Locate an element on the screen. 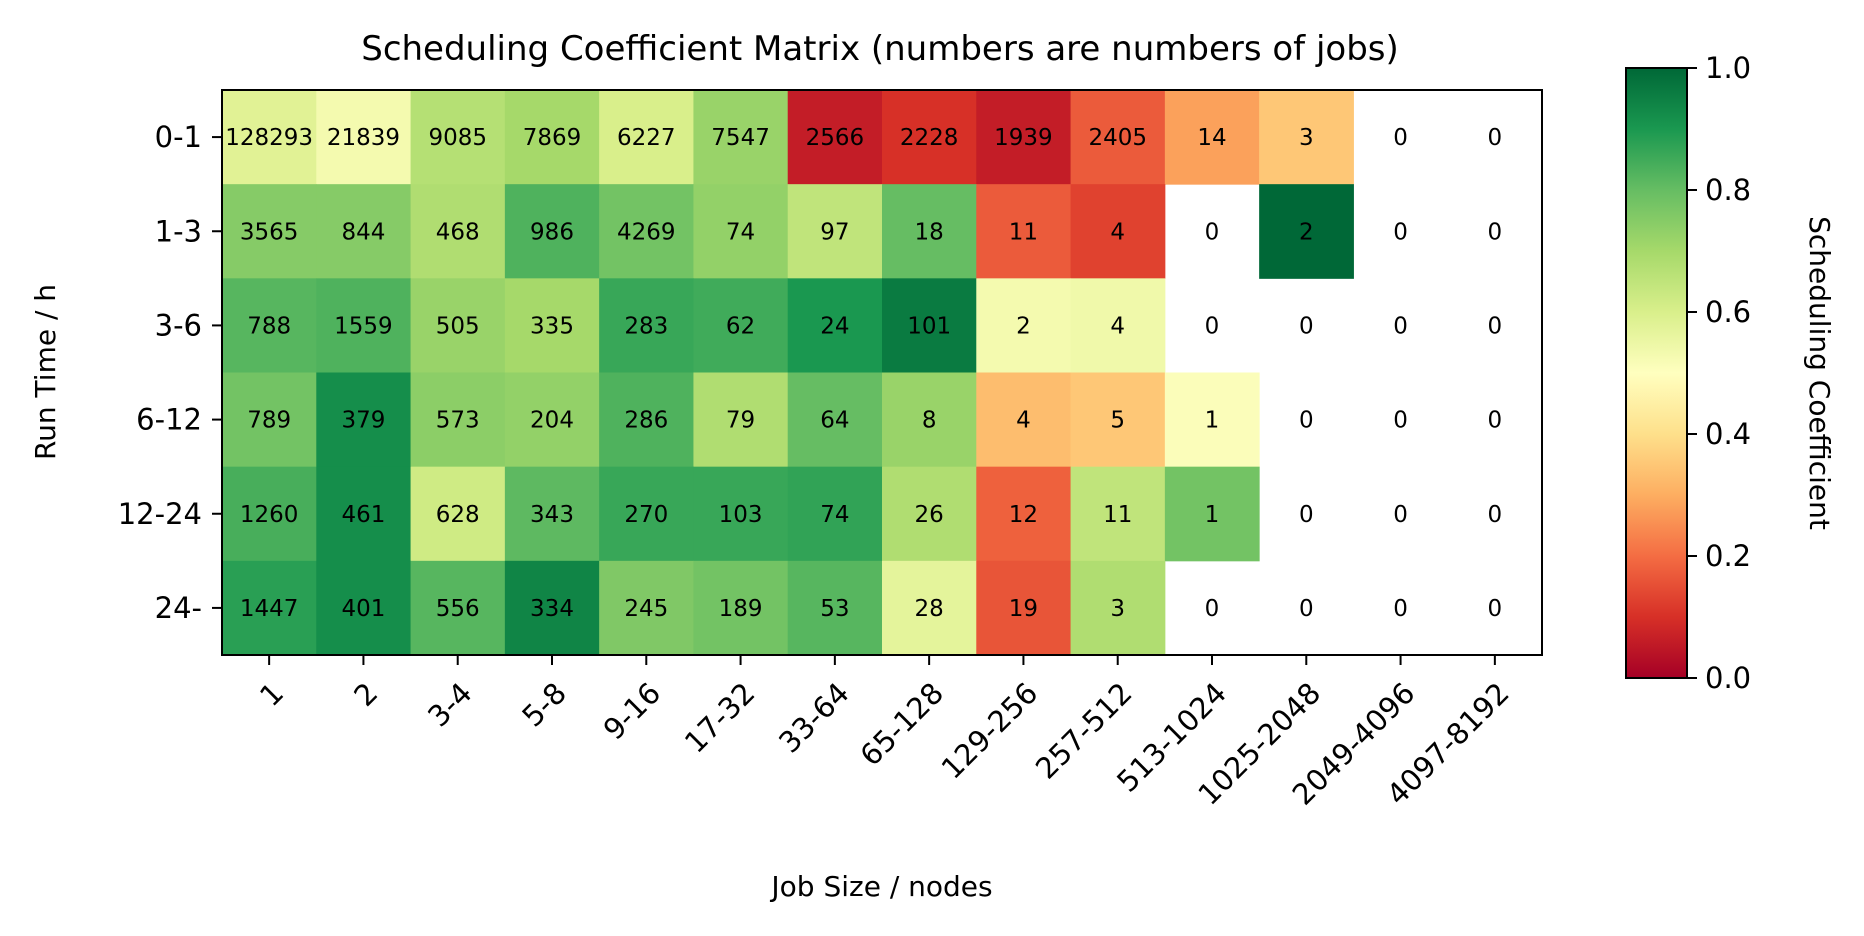 Image resolution: width=1864 pixels, height=936 pixels. cell-count-label: 2566 is located at coordinates (835, 138).